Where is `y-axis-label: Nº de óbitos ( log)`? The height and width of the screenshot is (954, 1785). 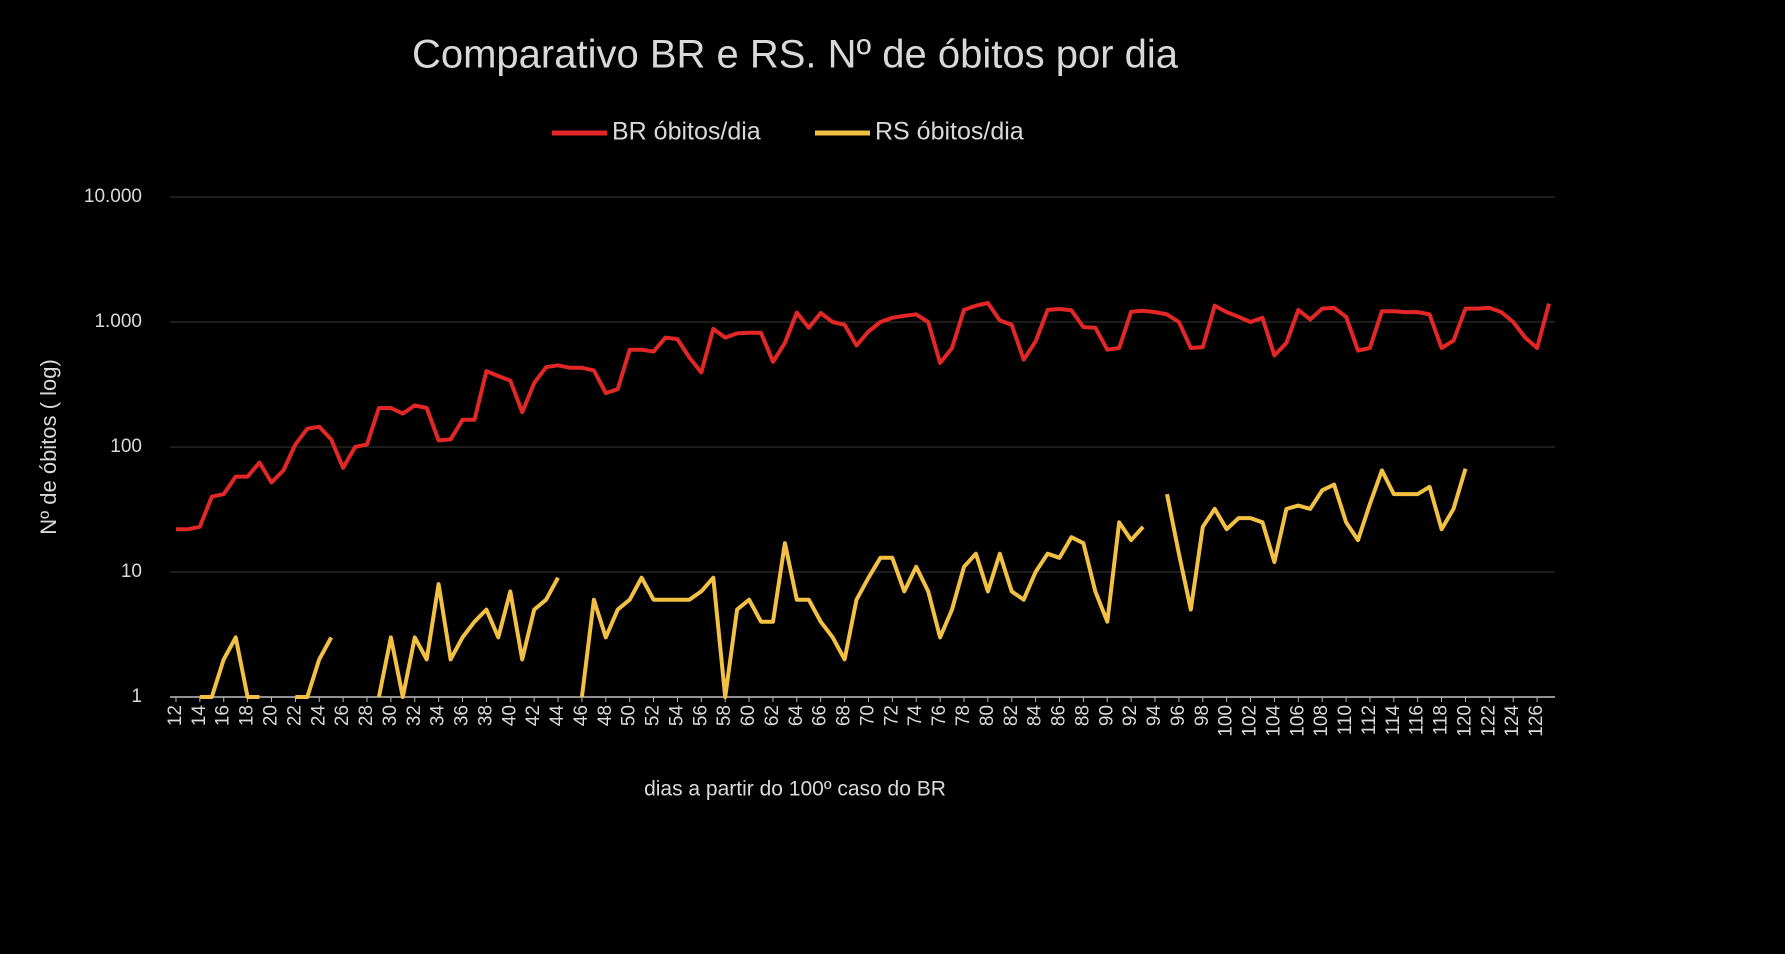 y-axis-label: Nº de óbitos ( log) is located at coordinates (48, 447).